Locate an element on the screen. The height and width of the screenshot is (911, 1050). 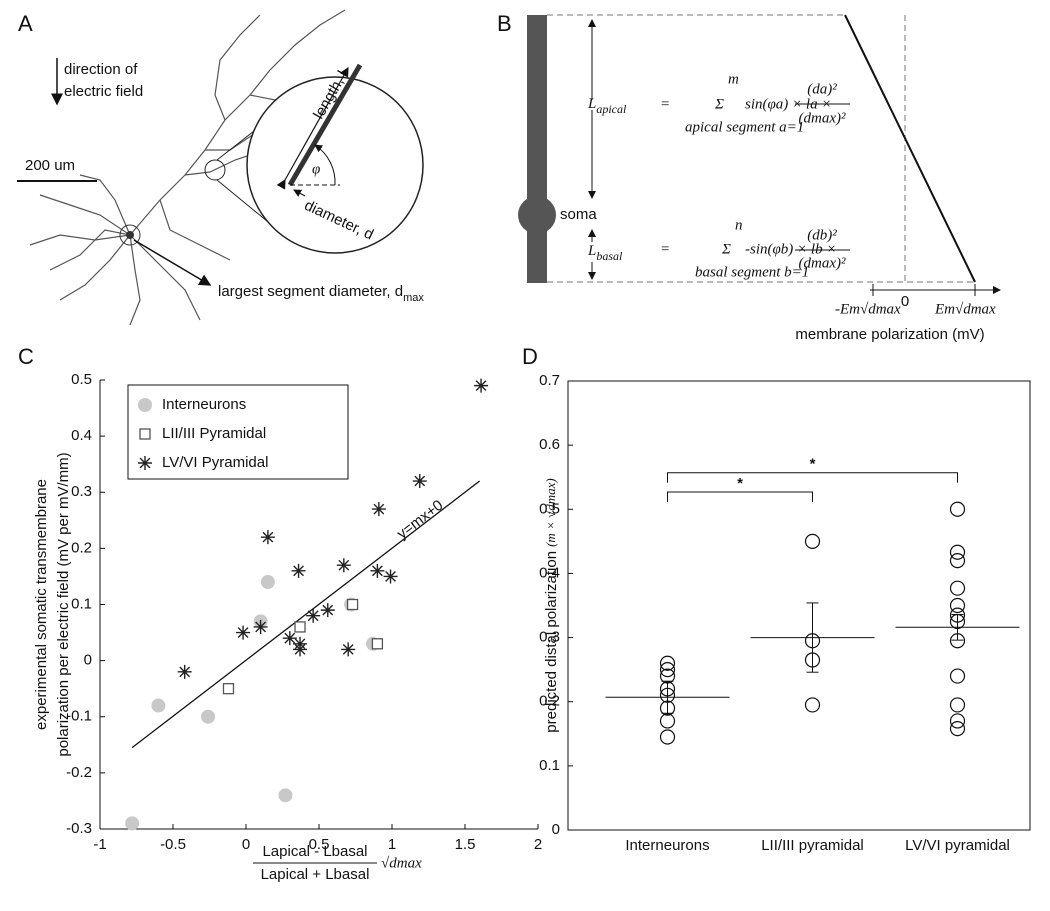
x-axis-label: Lapical - Lbasal is located at coordinates (314, 851).